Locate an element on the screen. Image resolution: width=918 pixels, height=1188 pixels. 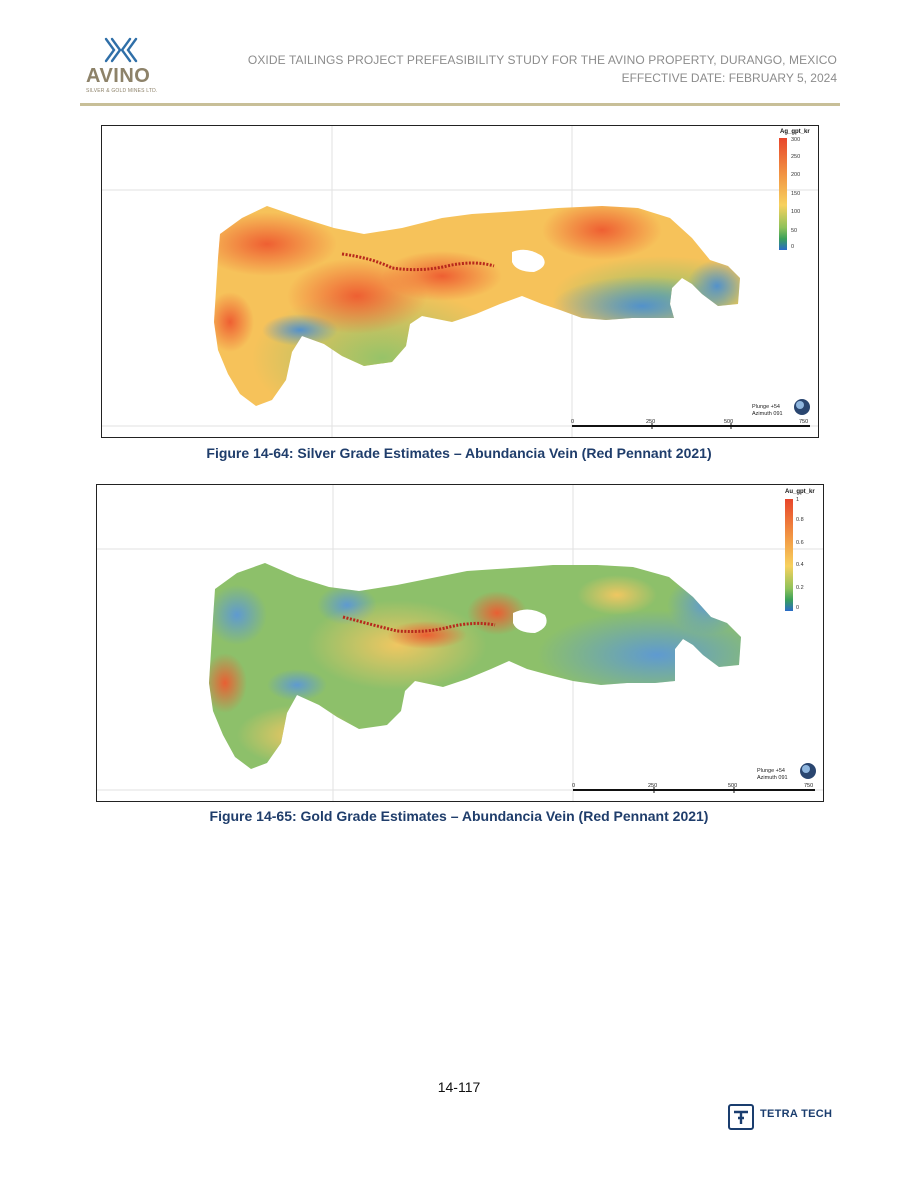
silver-legend-tick: 100 is located at coordinates (796, 212).